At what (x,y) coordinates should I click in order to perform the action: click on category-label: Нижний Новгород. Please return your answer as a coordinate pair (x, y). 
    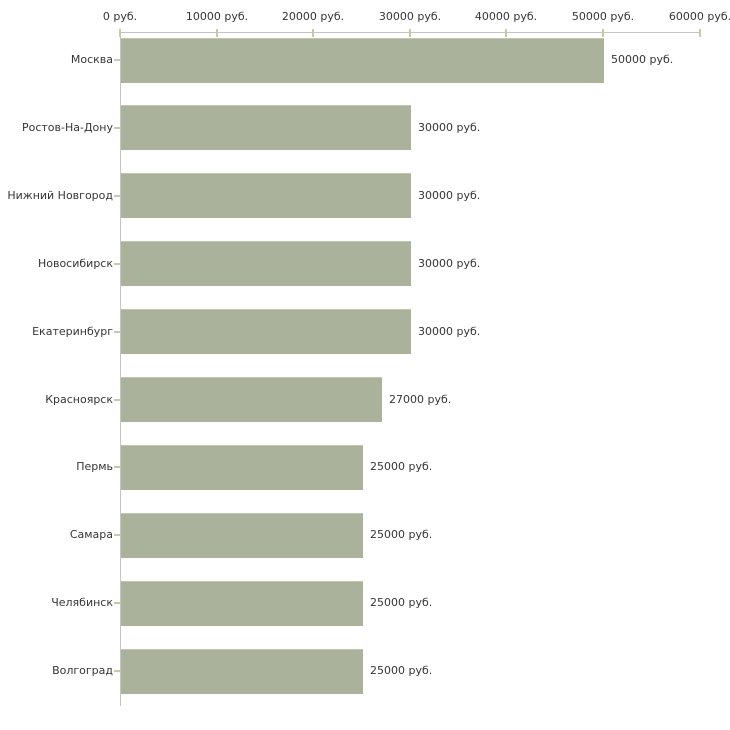
    Looking at the image, I should click on (60, 195).